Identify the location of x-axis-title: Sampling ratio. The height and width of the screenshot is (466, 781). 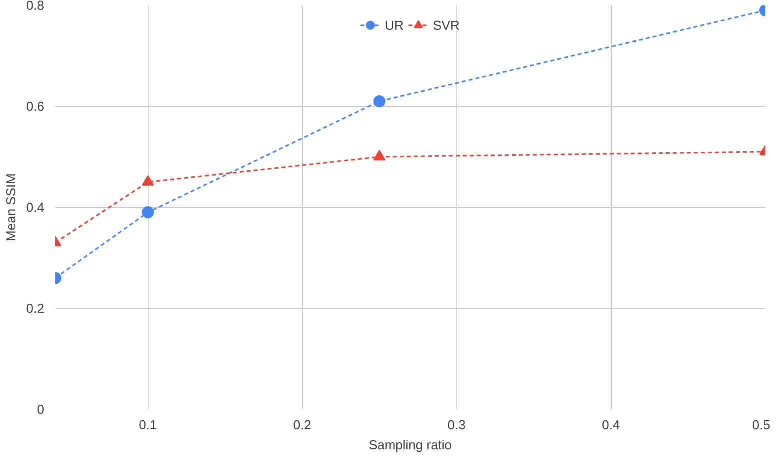
(410, 445).